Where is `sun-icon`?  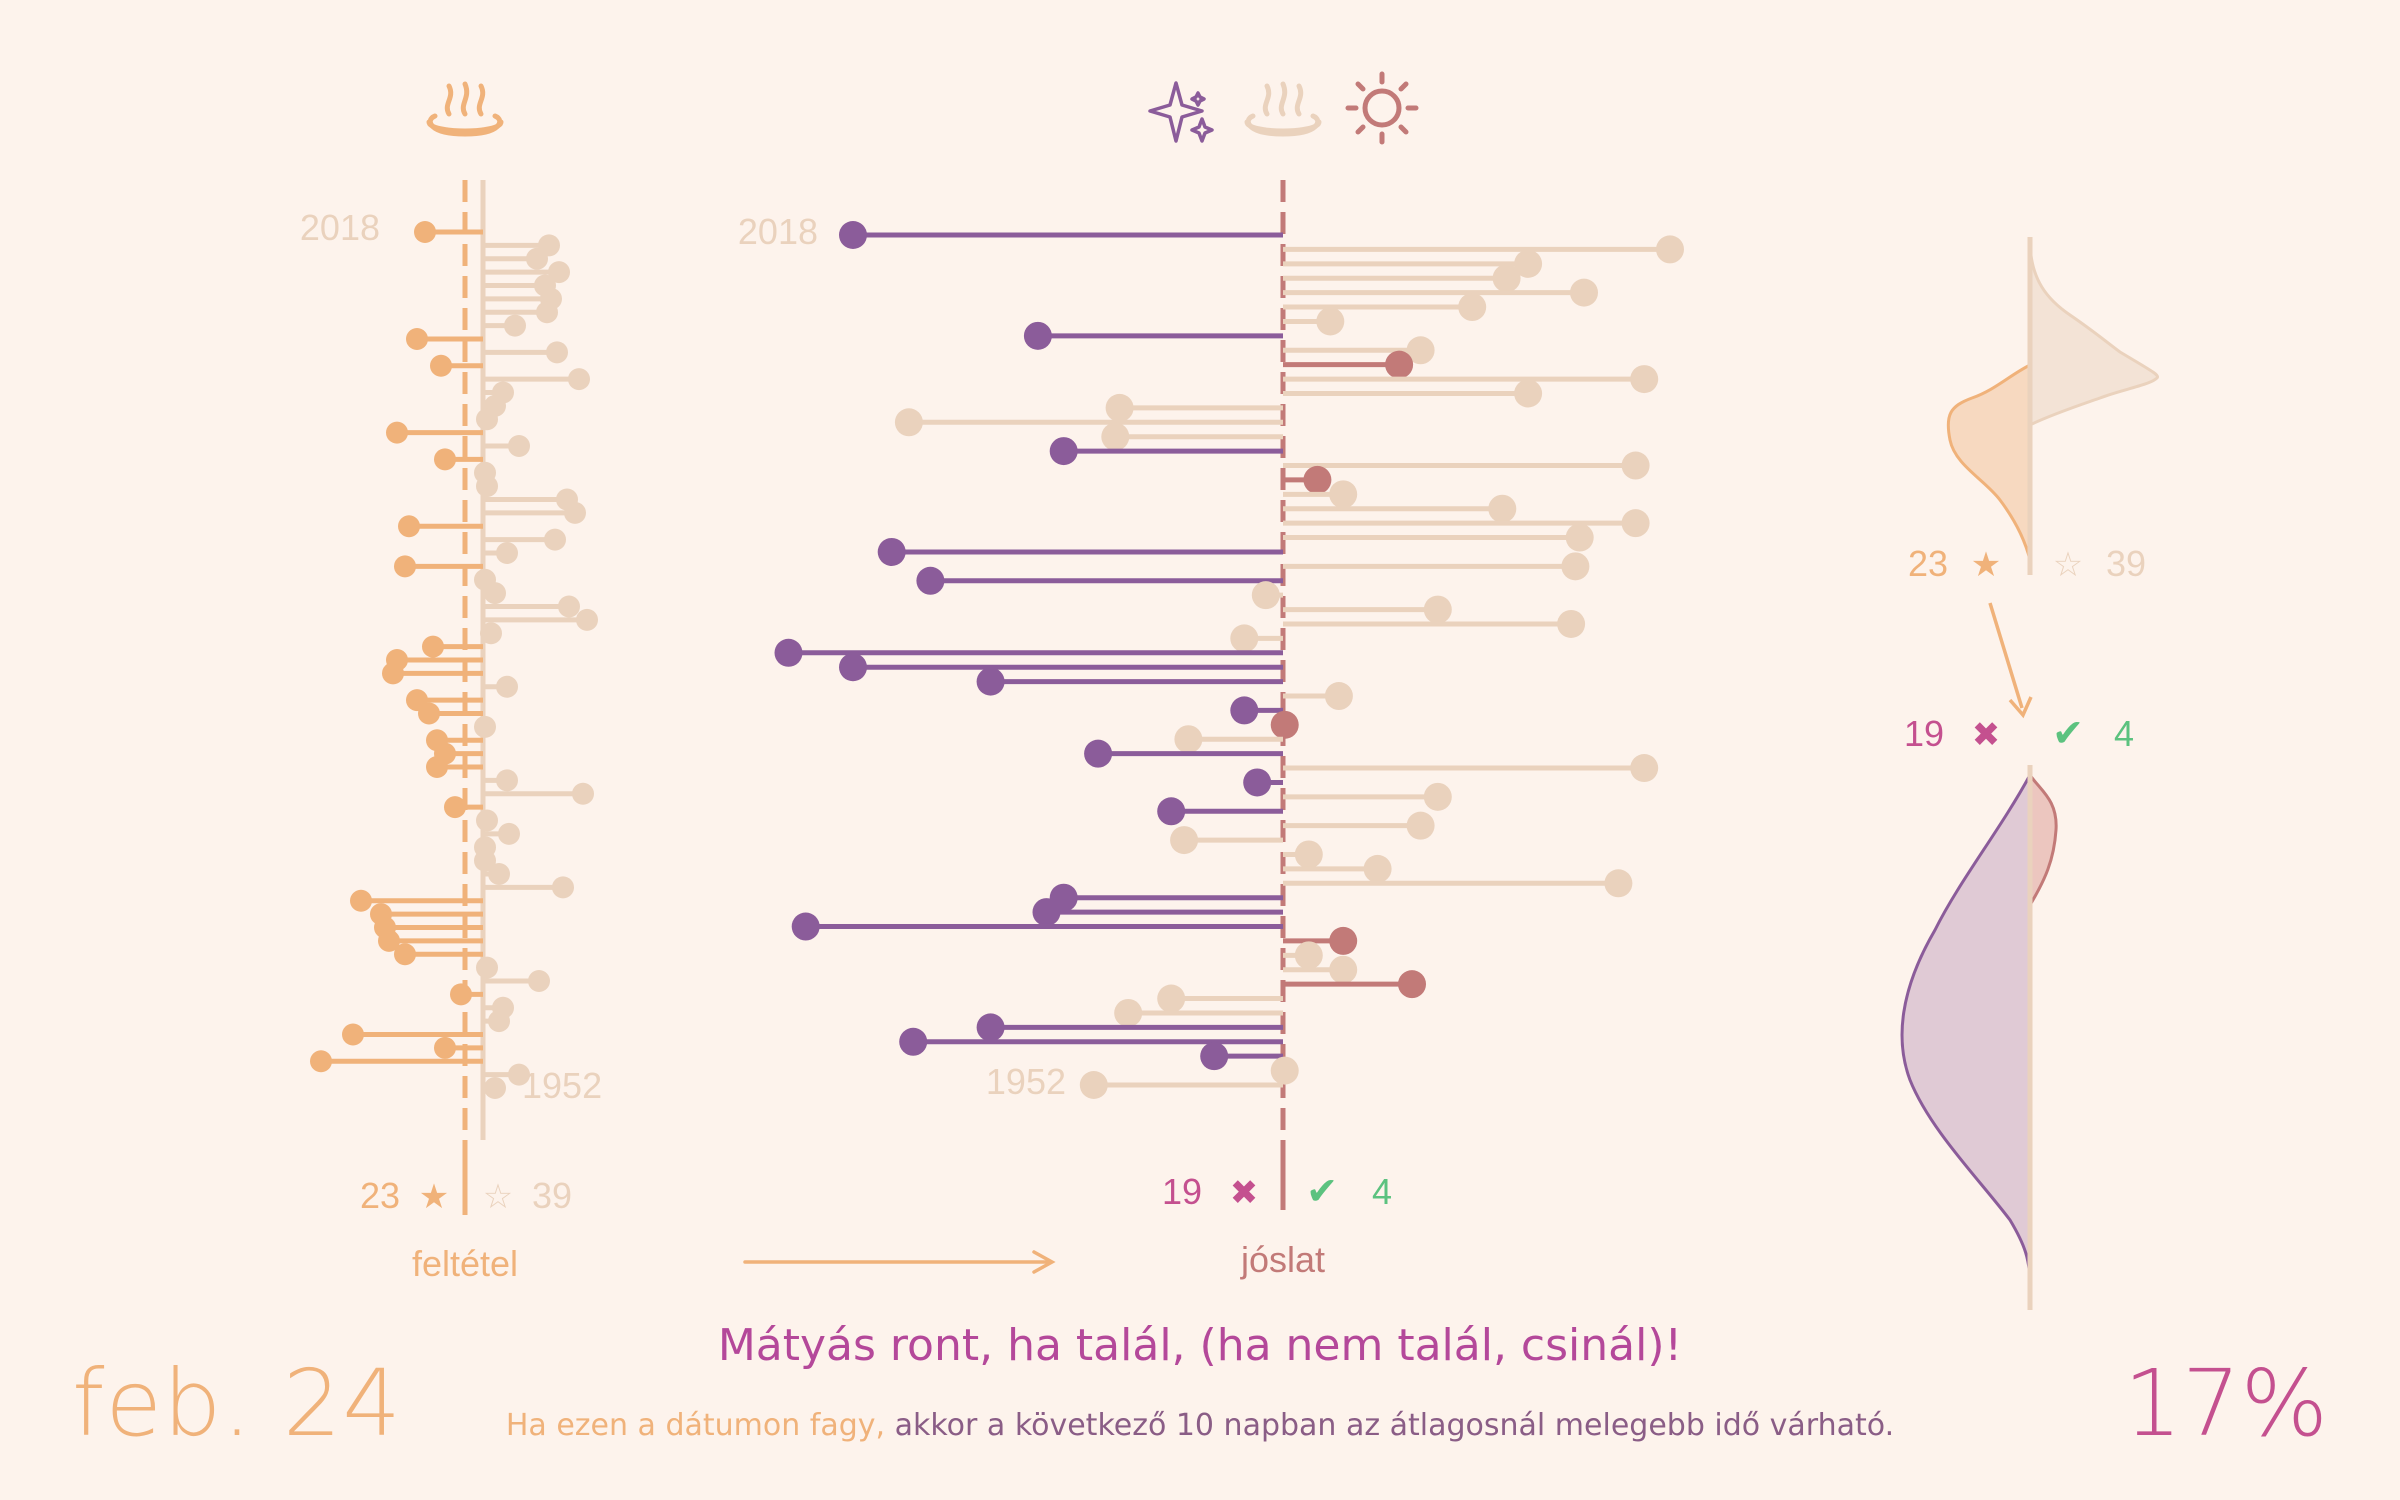 sun-icon is located at coordinates (1382, 108).